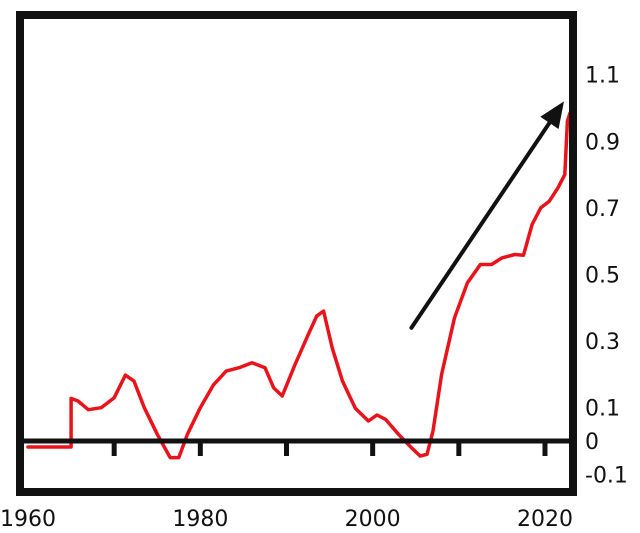 The width and height of the screenshot is (640, 533). Describe the element at coordinates (602, 76) in the screenshot. I see `y-tick-label: 1.1` at that location.